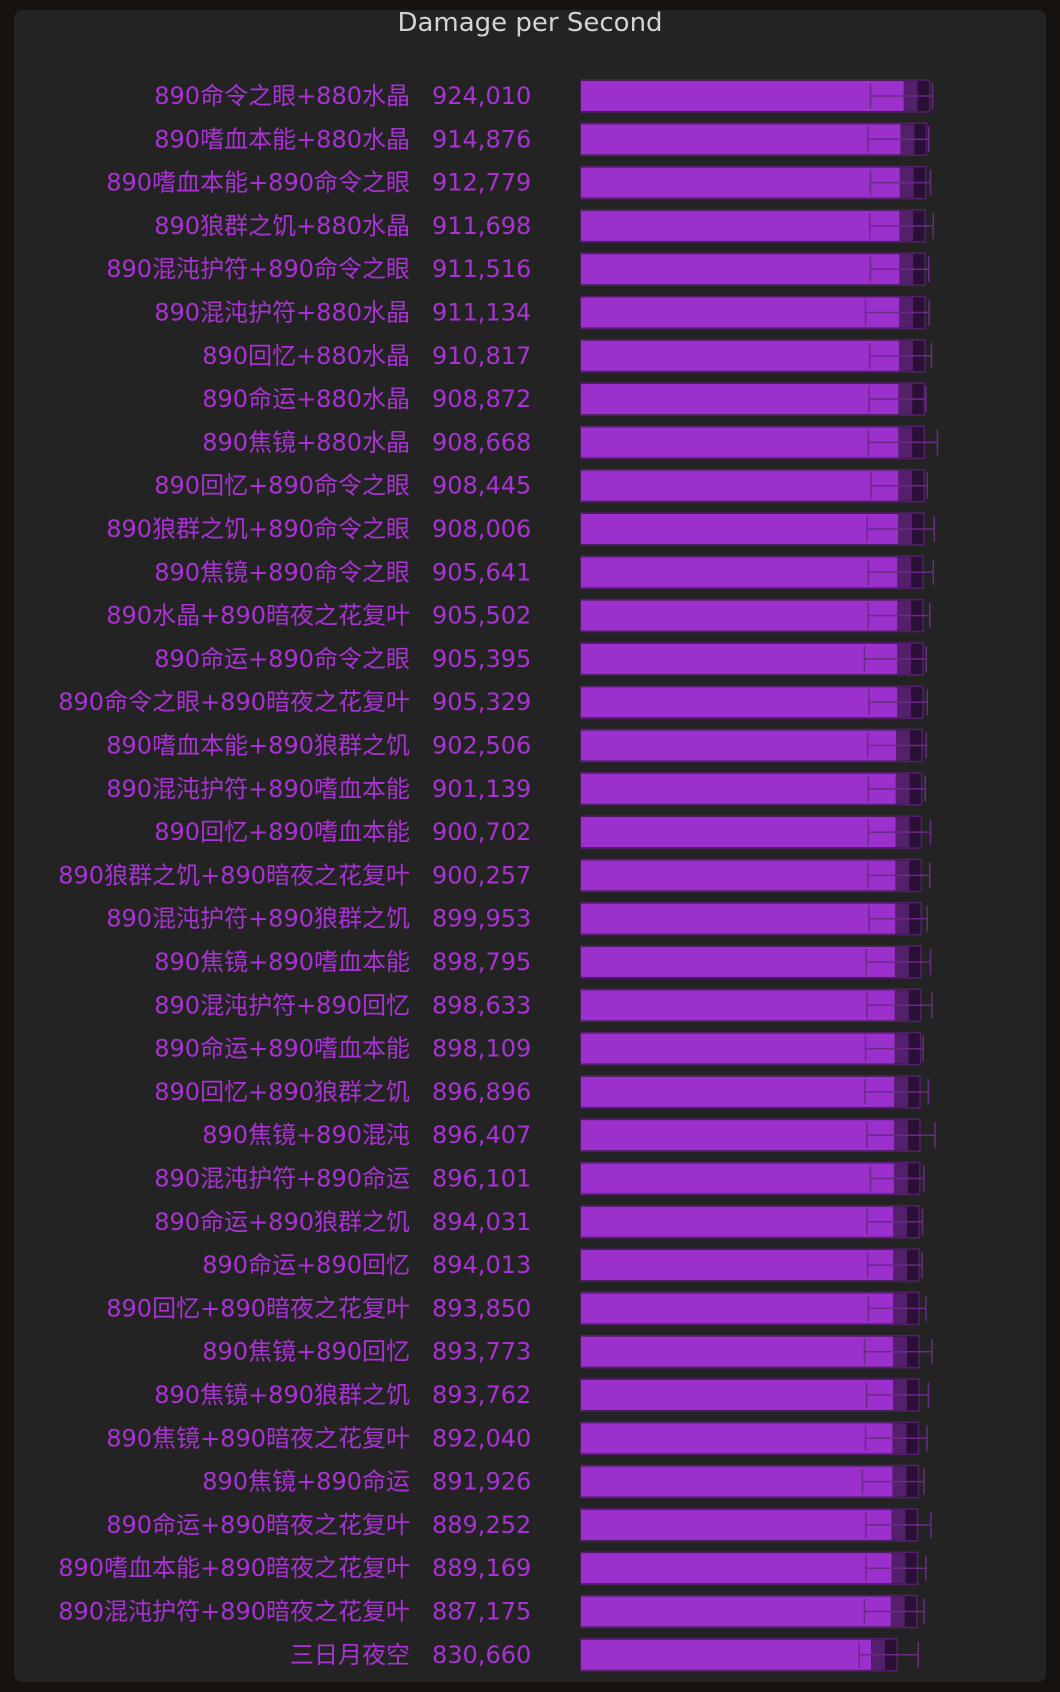  I want to click on category-label: 890水晶+890暗夜之花复叶, so click(258, 616).